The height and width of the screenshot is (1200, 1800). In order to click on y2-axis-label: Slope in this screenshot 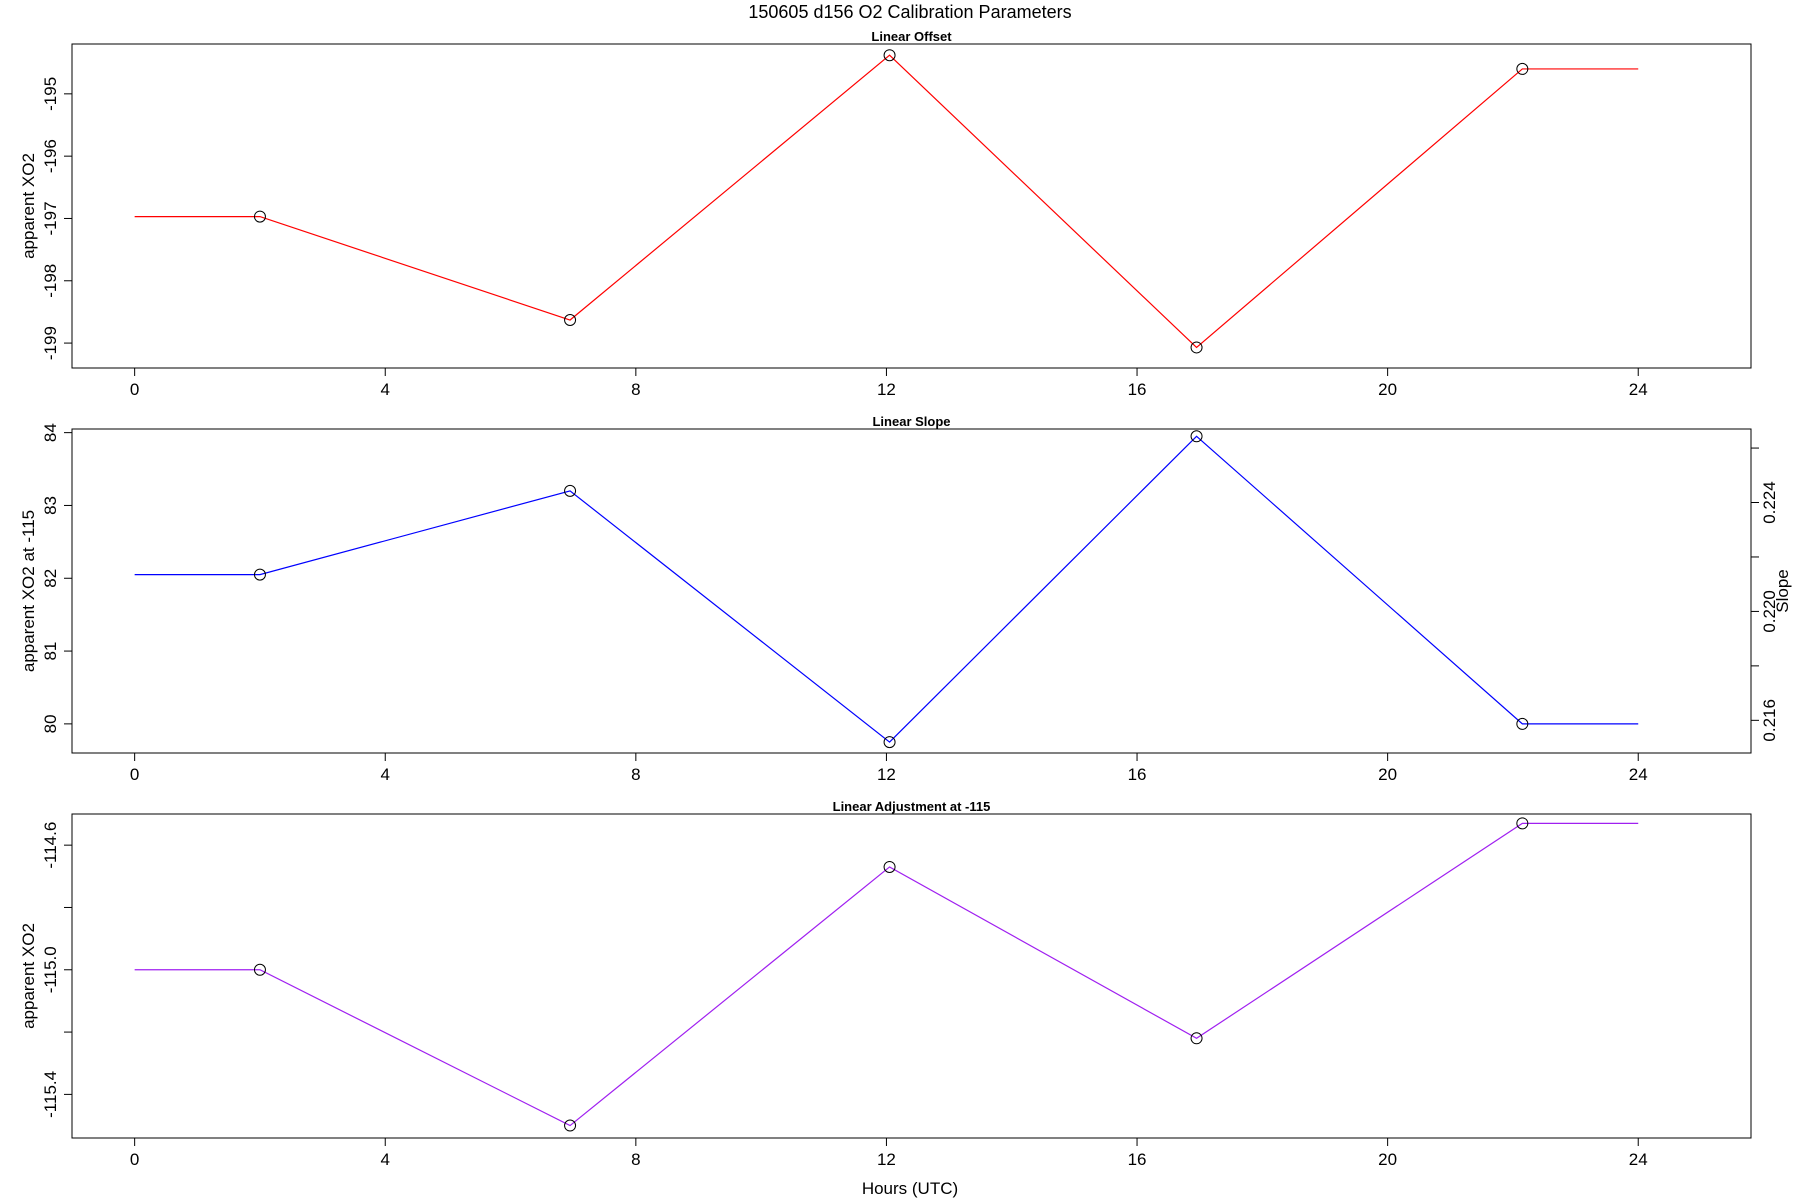, I will do `click(1782, 590)`.